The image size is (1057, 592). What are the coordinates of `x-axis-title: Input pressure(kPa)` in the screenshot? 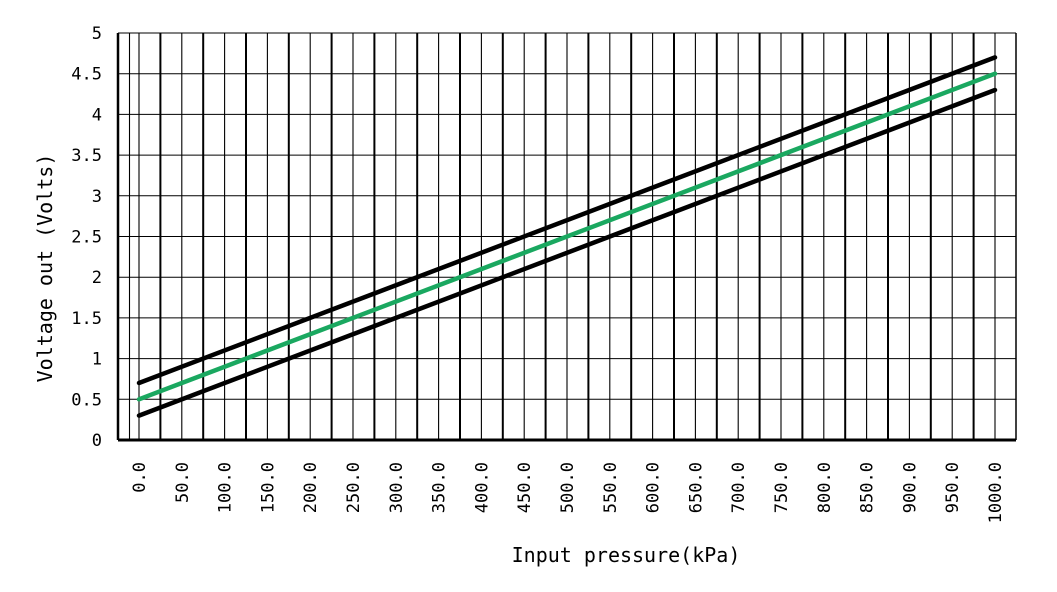 It's located at (626, 555).